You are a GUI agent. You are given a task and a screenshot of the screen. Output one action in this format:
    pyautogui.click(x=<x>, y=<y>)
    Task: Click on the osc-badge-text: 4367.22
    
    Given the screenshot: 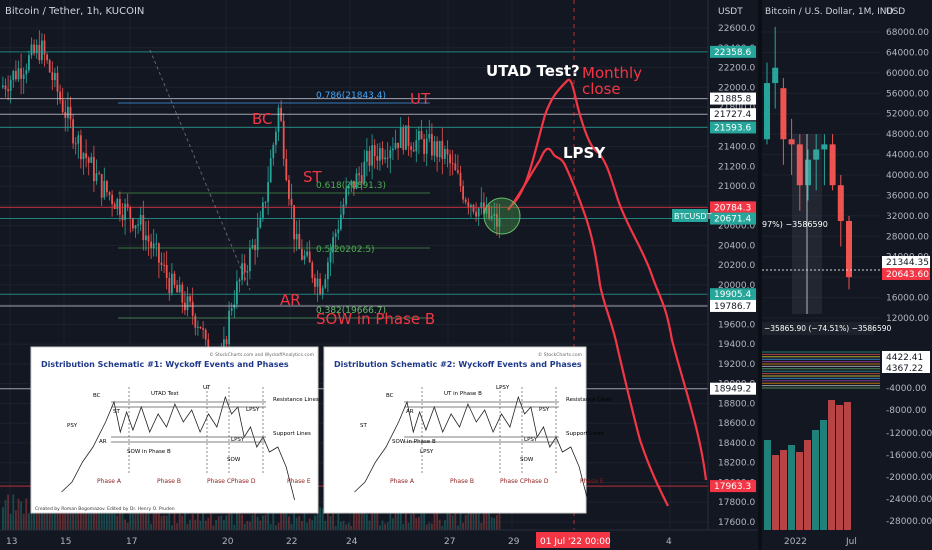 What is the action you would take?
    pyautogui.click(x=904, y=369)
    